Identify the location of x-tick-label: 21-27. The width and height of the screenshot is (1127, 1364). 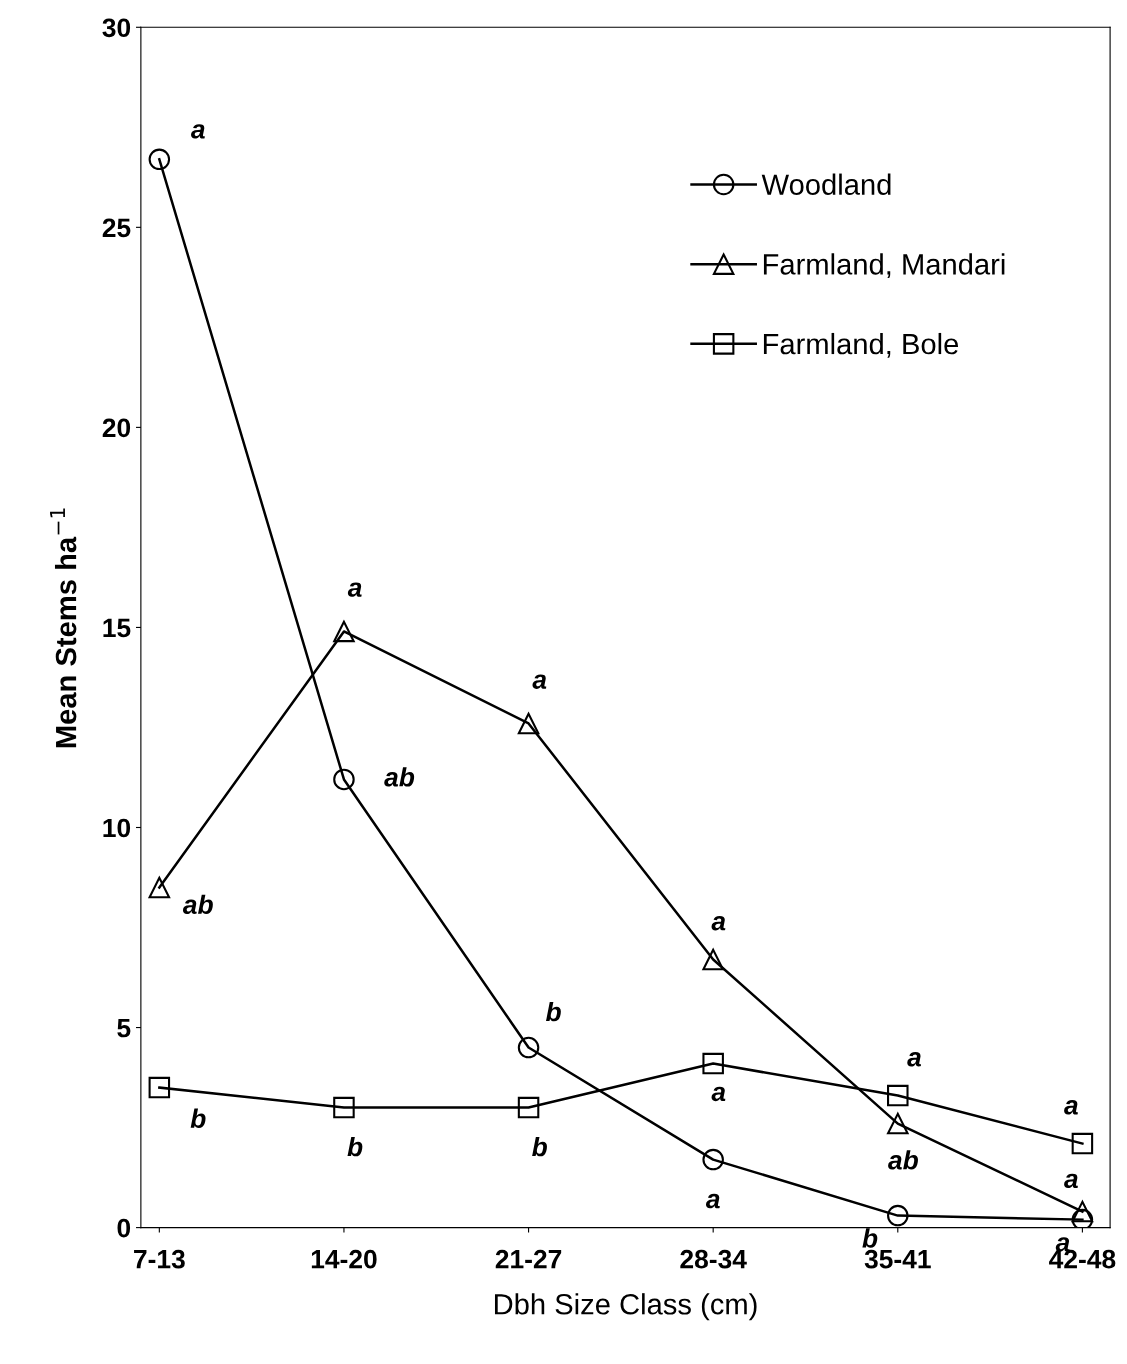
(528, 1259).